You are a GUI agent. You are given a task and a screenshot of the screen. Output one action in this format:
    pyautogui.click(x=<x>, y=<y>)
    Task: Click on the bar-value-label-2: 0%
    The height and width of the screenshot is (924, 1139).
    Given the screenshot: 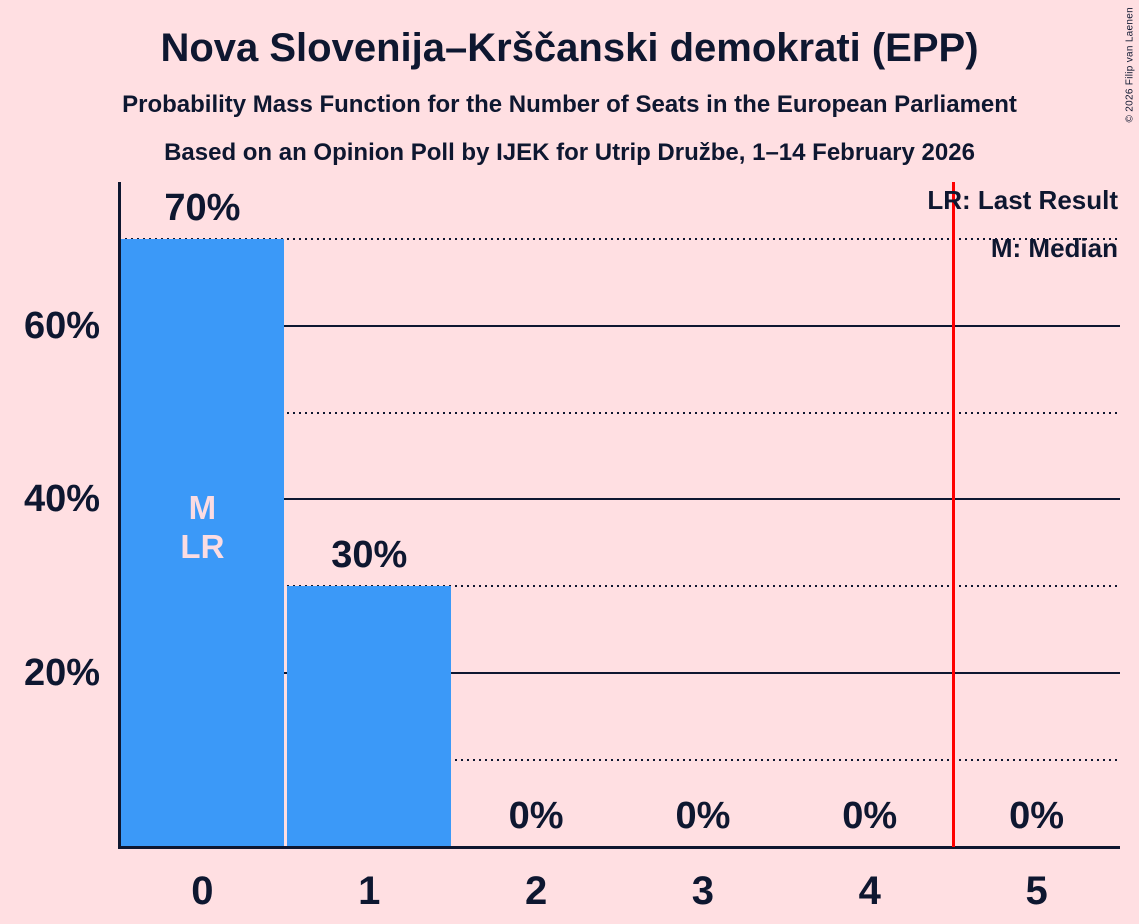 What is the action you would take?
    pyautogui.click(x=536, y=816)
    